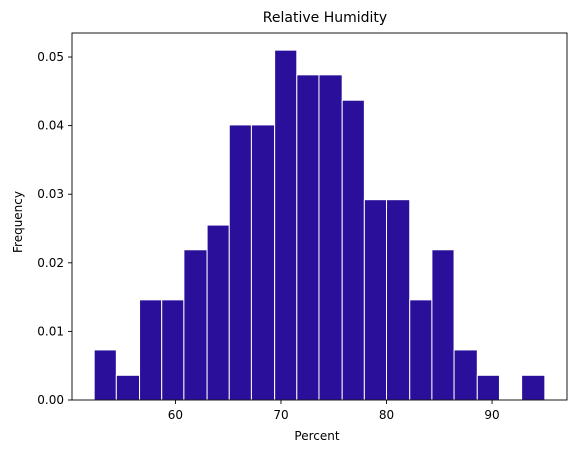 The height and width of the screenshot is (457, 576). What do you see at coordinates (386, 415) in the screenshot?
I see `x-tick-label: 80` at bounding box center [386, 415].